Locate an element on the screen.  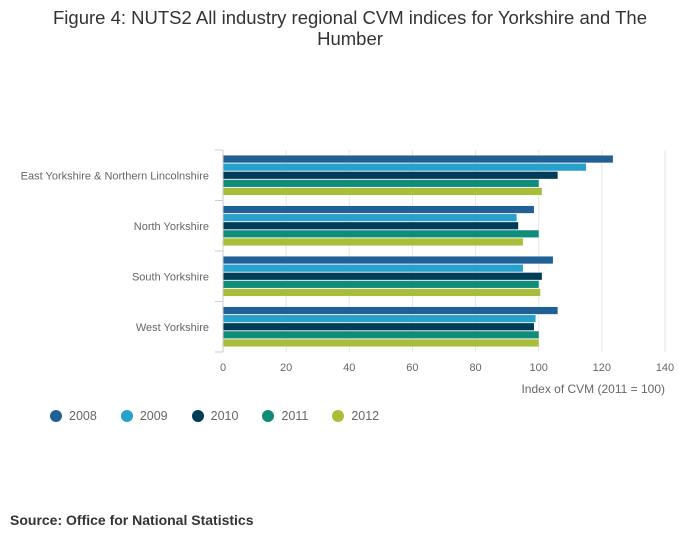
x-tick-label: 120 is located at coordinates (602, 368).